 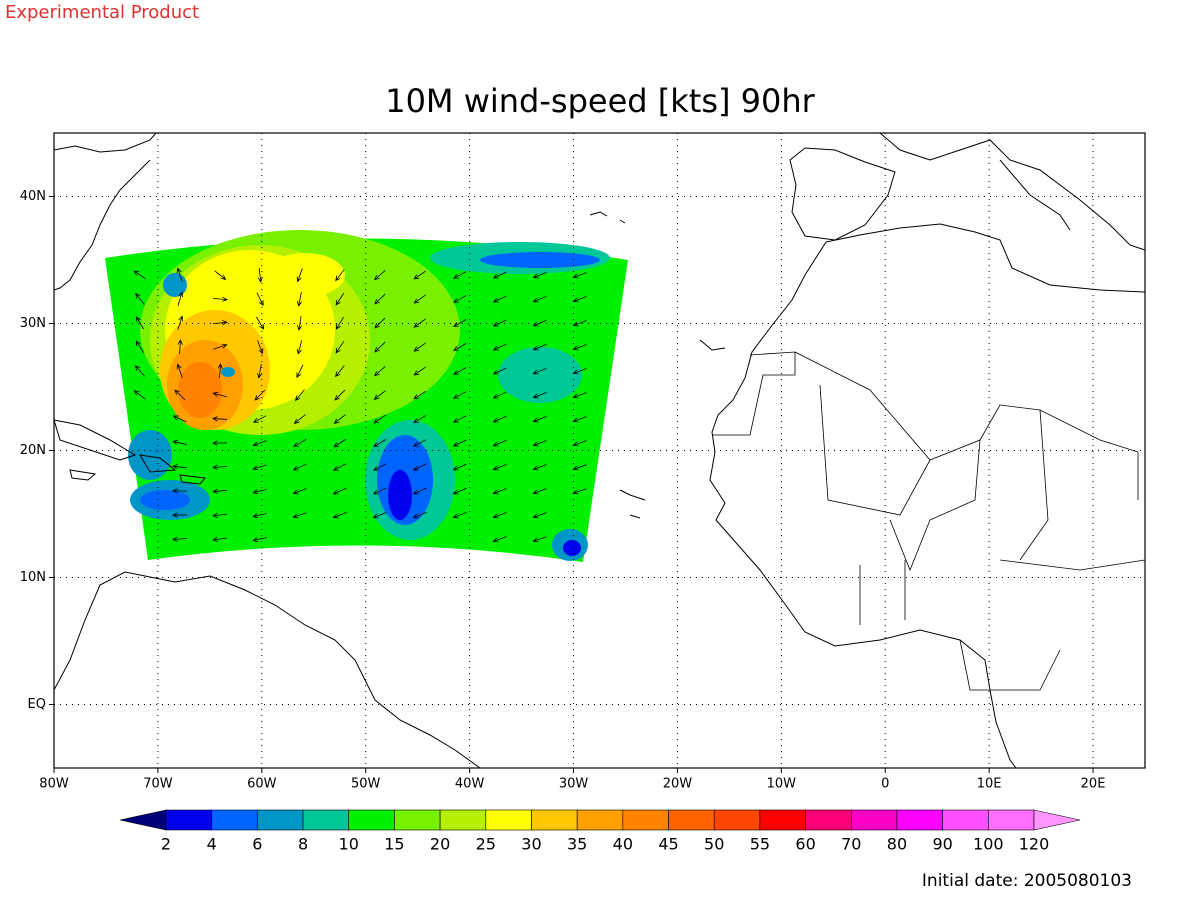 What do you see at coordinates (130, 452) in the screenshot?
I see `coast-caribbean` at bounding box center [130, 452].